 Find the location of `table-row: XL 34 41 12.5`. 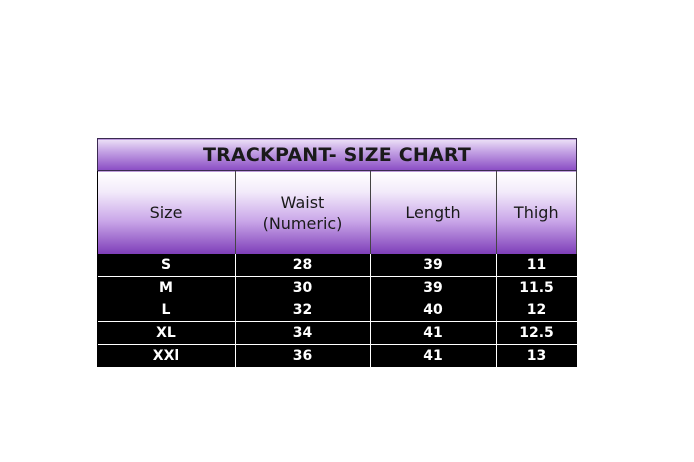

table-row: XL 34 41 12.5 is located at coordinates (337, 333).